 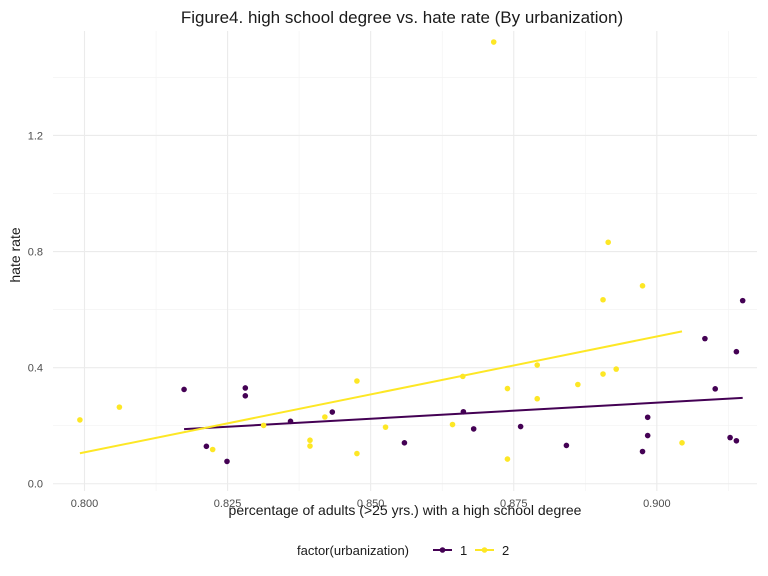 What do you see at coordinates (353, 550) in the screenshot?
I see `legend-title: factor(urbanization)` at bounding box center [353, 550].